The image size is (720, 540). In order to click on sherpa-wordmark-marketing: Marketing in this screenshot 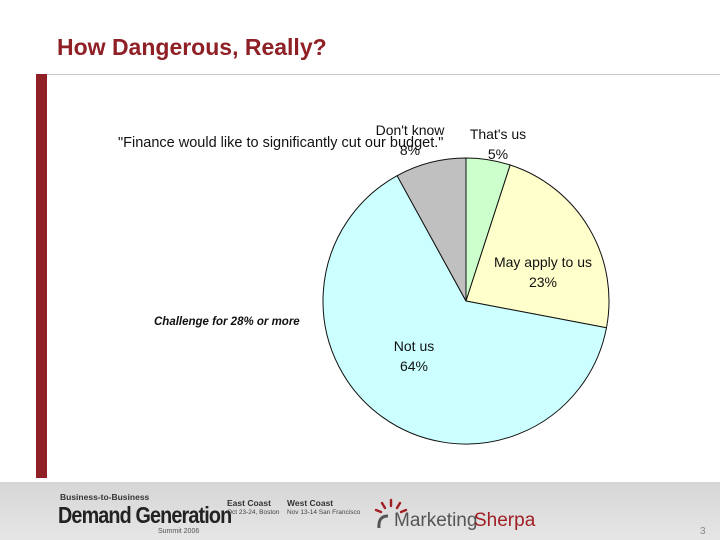, I will do `click(436, 520)`.